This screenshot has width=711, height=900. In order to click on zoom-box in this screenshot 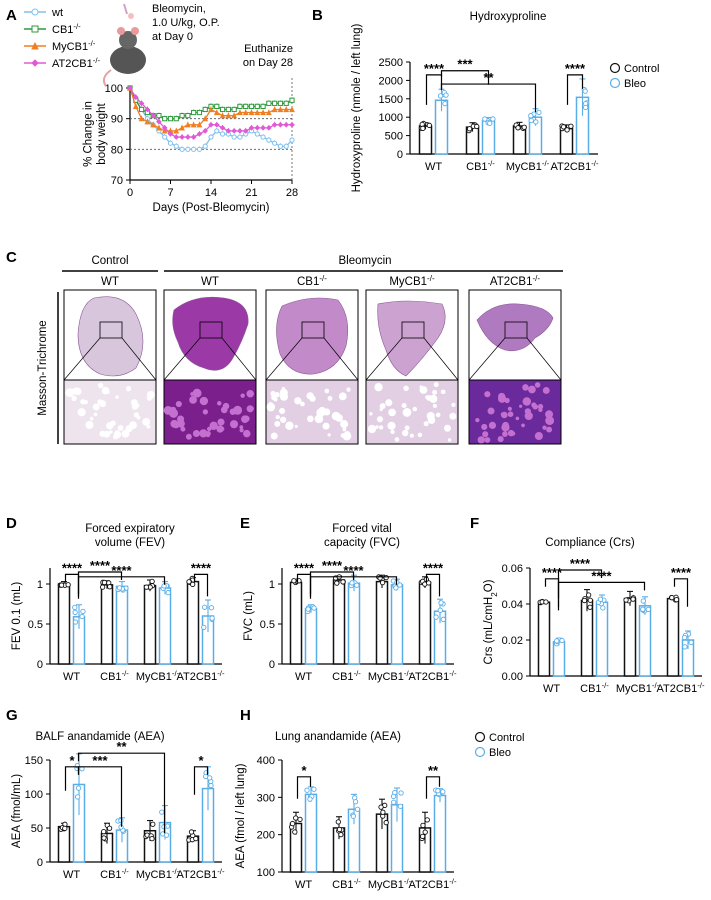, I will do `click(313, 330)`.